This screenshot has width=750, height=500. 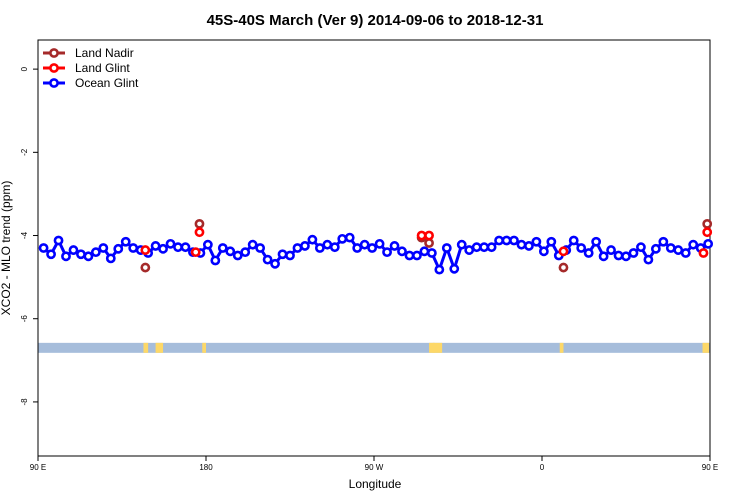 I want to click on land-ocean-band, so click(x=374, y=347).